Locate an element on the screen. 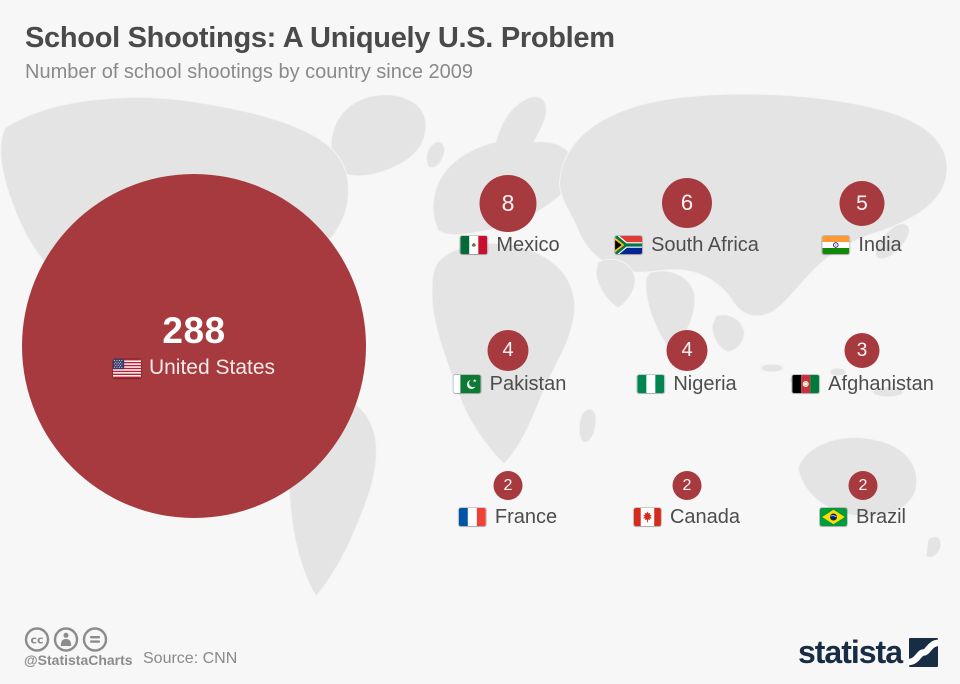  bubble-label-brazil: Brazil is located at coordinates (863, 517).